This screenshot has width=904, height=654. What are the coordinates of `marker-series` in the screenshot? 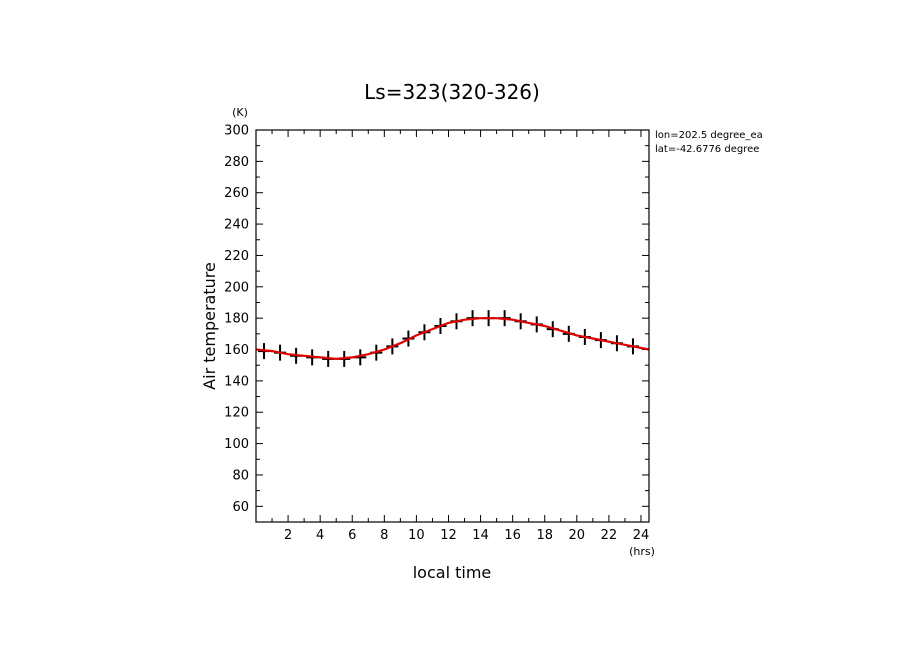 It's located at (448, 338).